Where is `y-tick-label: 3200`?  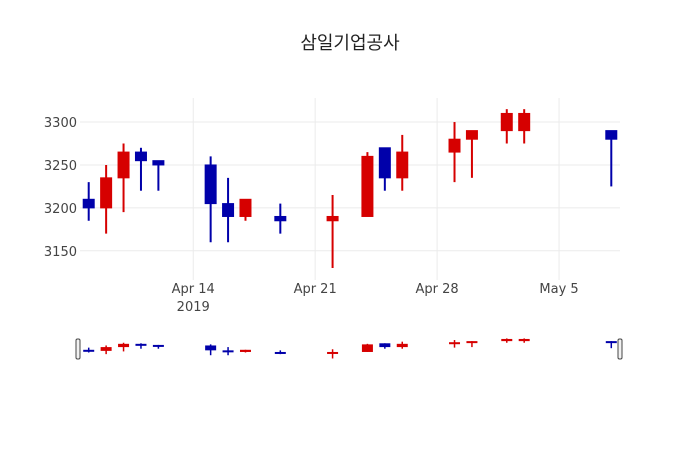
y-tick-label: 3200 is located at coordinates (60, 209).